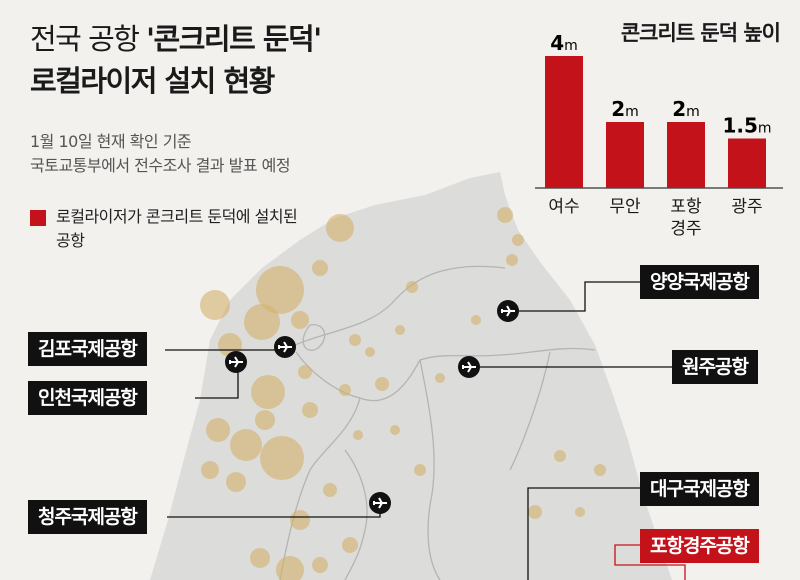 This screenshot has height=580, width=800. I want to click on title-line1-light: 전국 공항, so click(88, 39).